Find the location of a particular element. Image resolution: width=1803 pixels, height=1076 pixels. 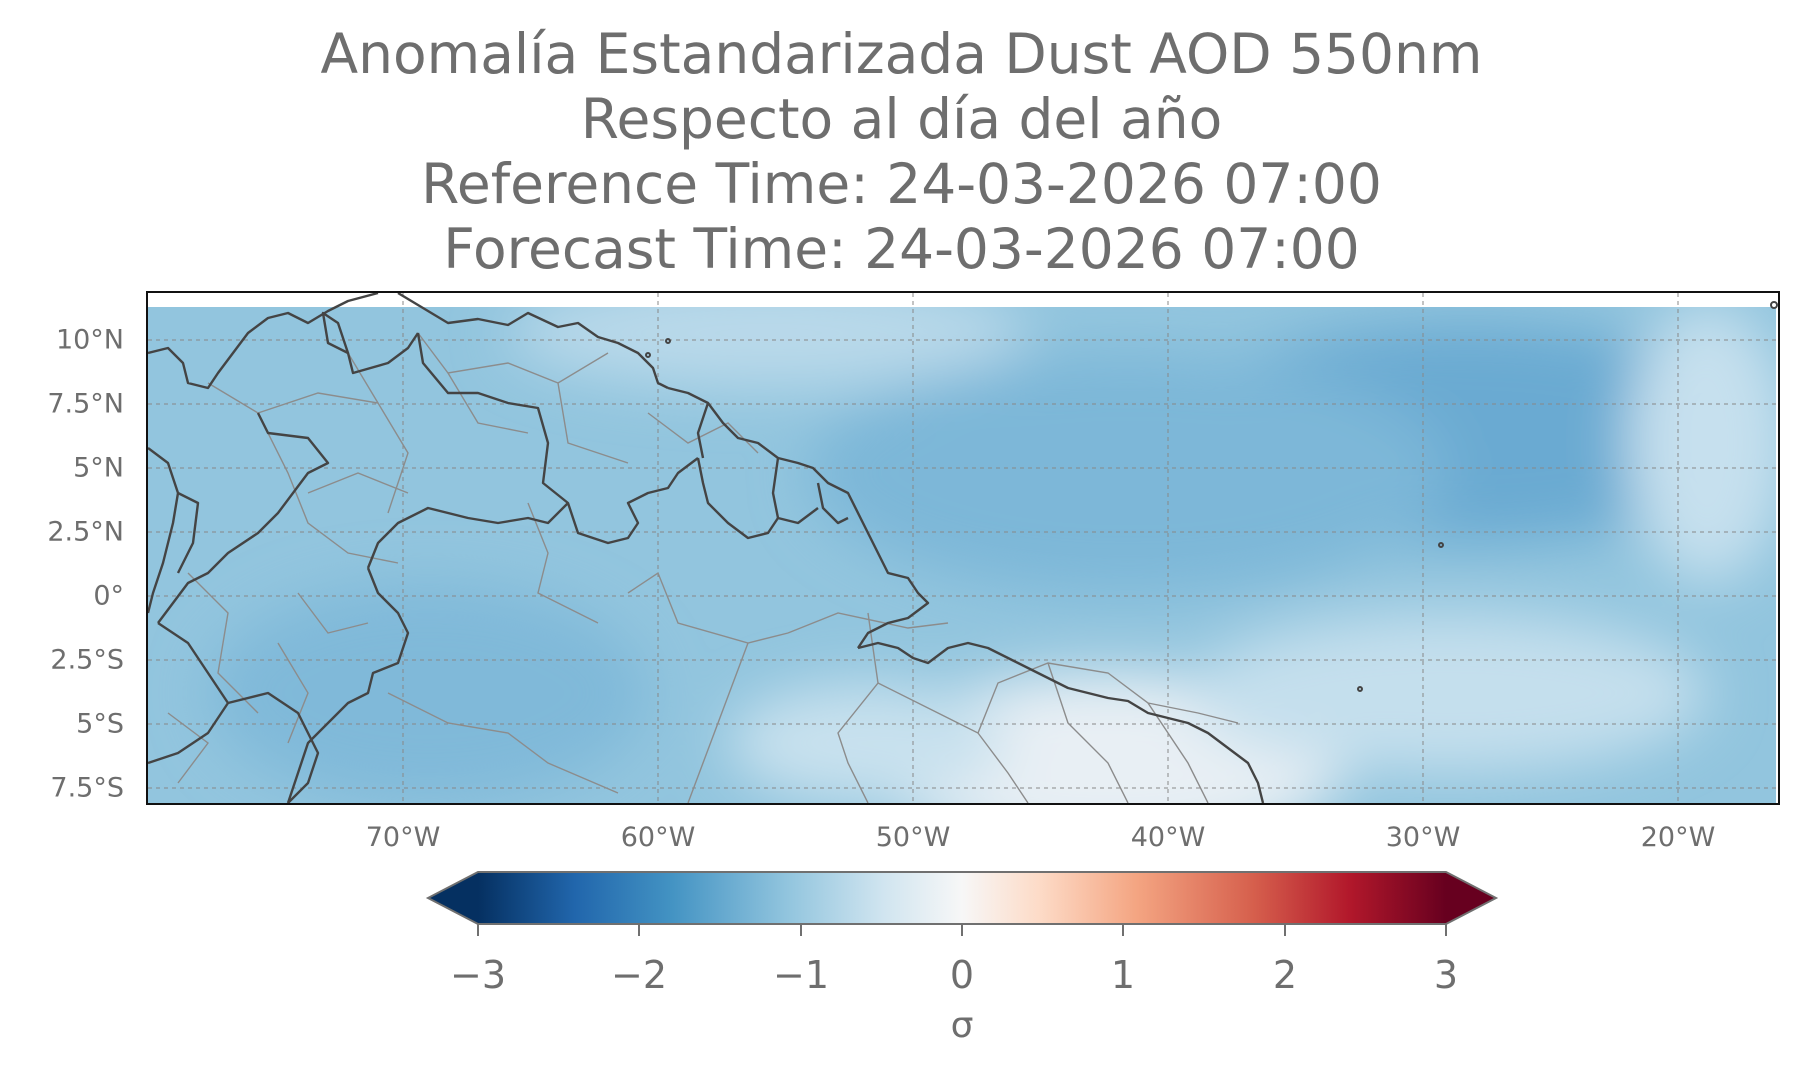

lat-label: 5°N is located at coordinates (98, 468).